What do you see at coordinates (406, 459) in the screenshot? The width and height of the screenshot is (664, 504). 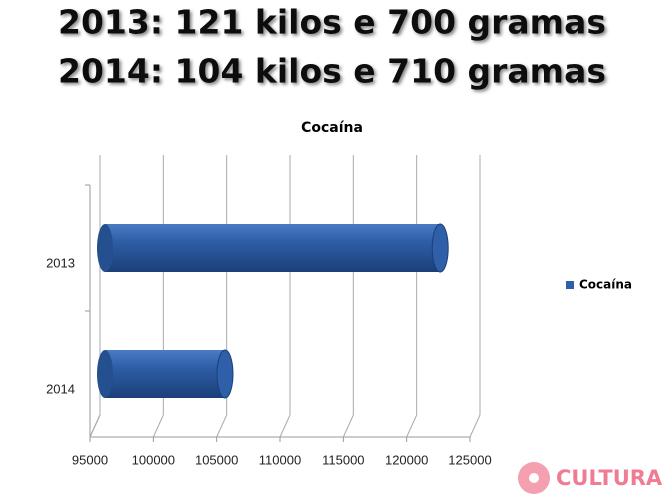 I see `x-tick-label: 120000` at bounding box center [406, 459].